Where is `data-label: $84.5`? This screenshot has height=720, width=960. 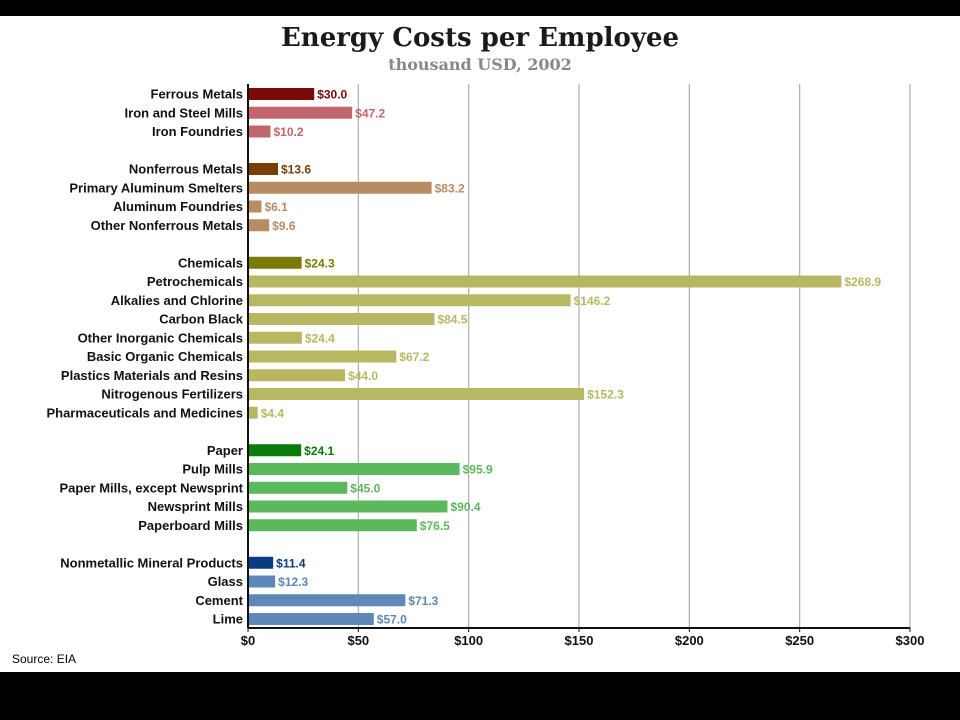 data-label: $84.5 is located at coordinates (452, 320).